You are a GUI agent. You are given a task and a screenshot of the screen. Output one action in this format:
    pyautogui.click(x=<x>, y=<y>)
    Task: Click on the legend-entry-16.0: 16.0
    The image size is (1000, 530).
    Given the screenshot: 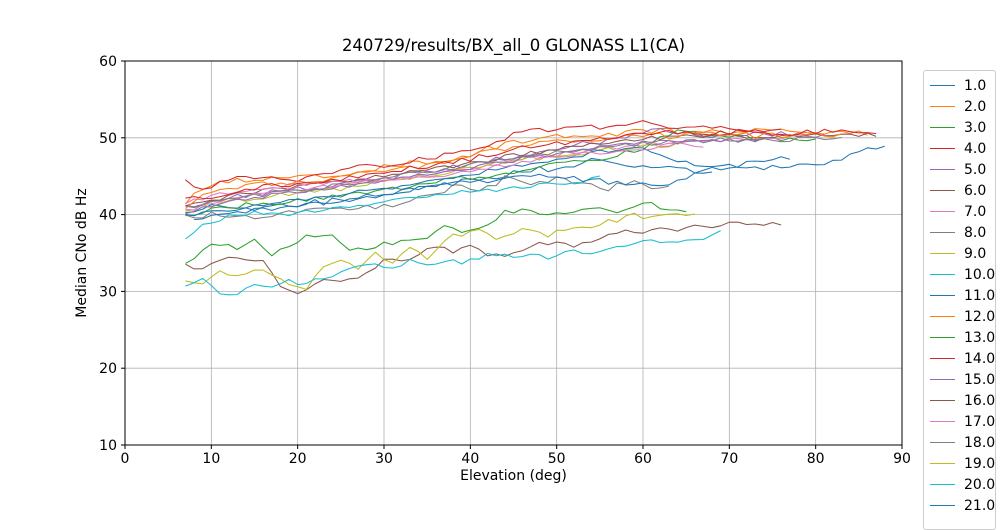 What is the action you would take?
    pyautogui.click(x=962, y=400)
    